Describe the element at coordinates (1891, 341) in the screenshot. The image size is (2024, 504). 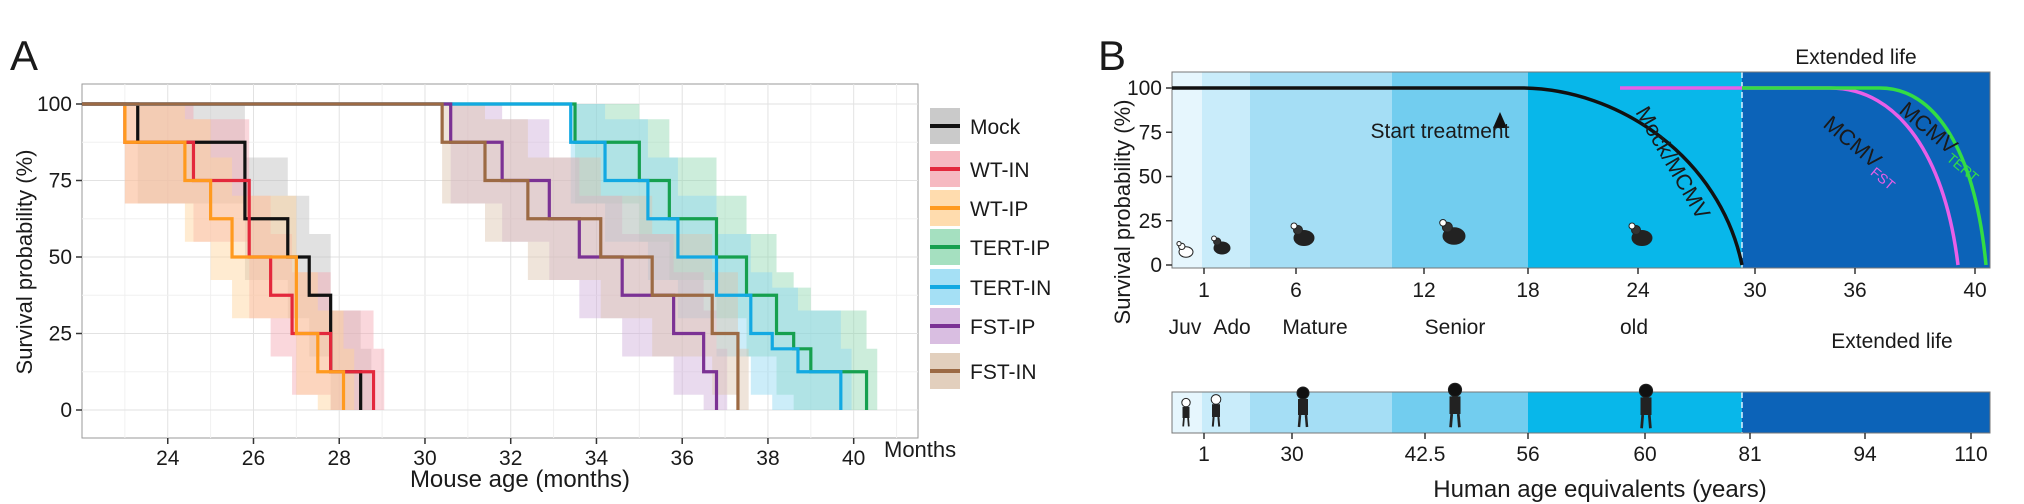
I see `extended-life-label-bottom: Extended life` at that location.